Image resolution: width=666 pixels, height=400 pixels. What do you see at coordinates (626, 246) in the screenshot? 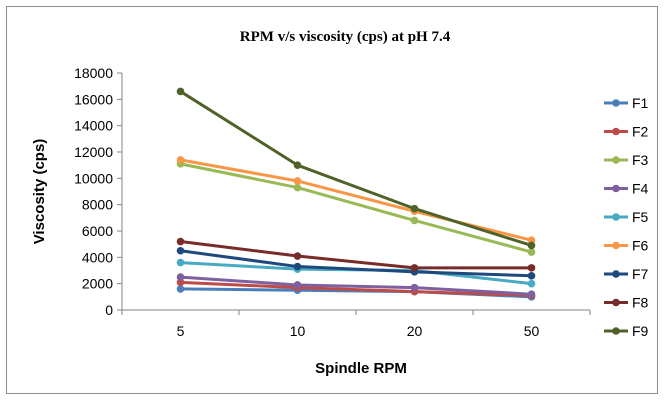
I see `legend-item: F6` at bounding box center [626, 246].